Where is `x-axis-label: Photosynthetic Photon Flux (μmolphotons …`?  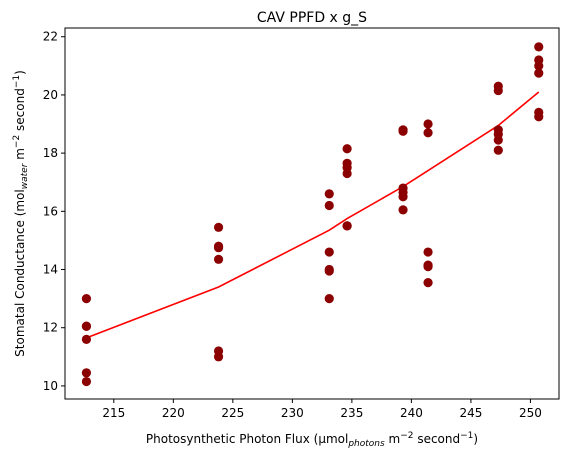 x-axis-label: Photosynthetic Photon Flux (μmolphotons … is located at coordinates (312, 440).